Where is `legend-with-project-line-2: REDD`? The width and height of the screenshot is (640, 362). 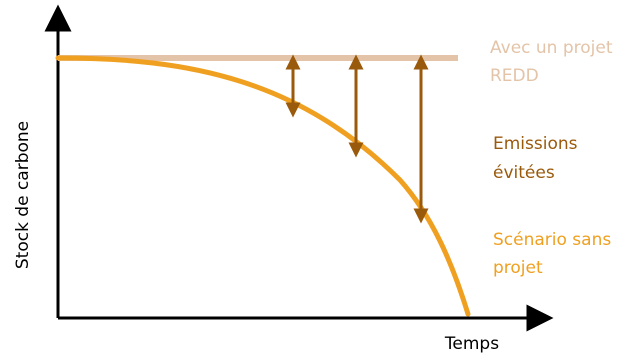
legend-with-project-line-2: REDD is located at coordinates (514, 76).